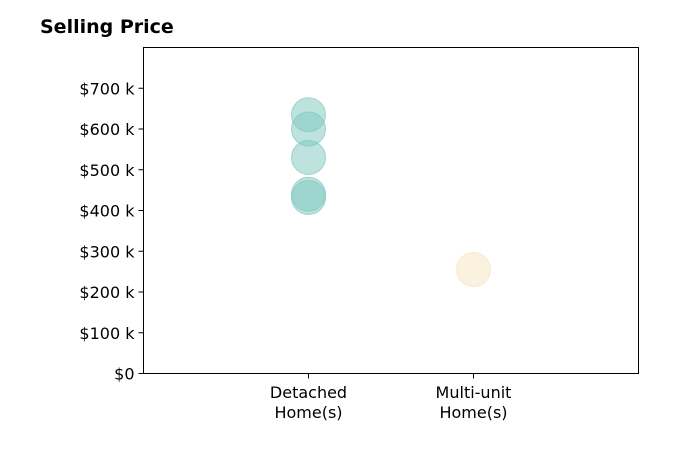 Image resolution: width=679 pixels, height=462 pixels. Describe the element at coordinates (308, 392) in the screenshot. I see `x-tick-label: Detached` at that location.